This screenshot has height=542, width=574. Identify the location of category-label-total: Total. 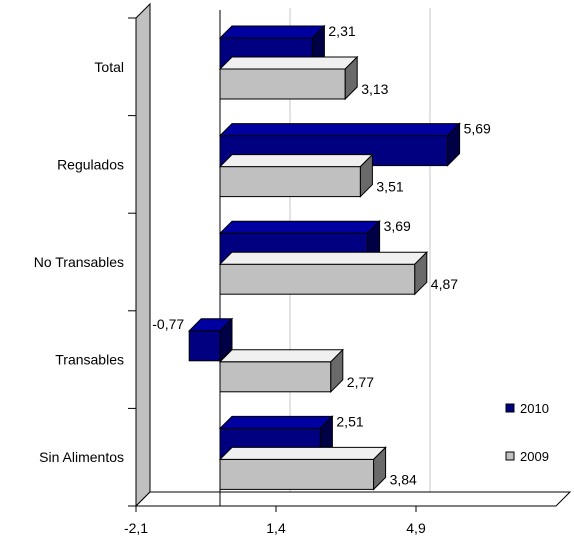
(109, 67).